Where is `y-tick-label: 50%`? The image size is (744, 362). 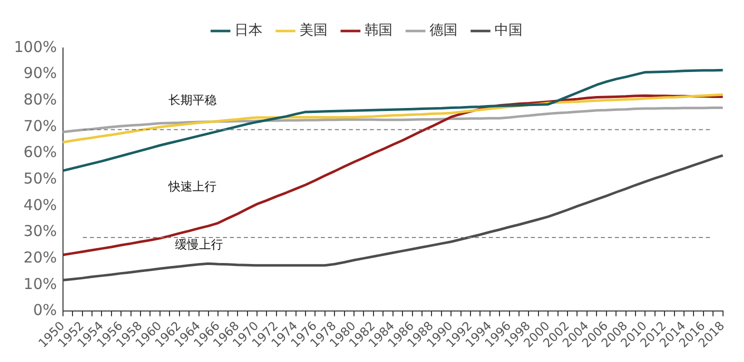
y-tick-label: 50% is located at coordinates (40, 179).